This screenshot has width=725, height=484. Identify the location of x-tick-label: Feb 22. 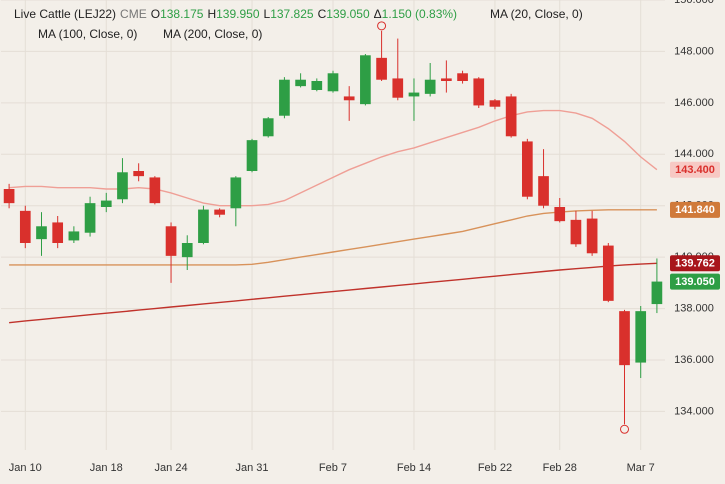
(495, 468).